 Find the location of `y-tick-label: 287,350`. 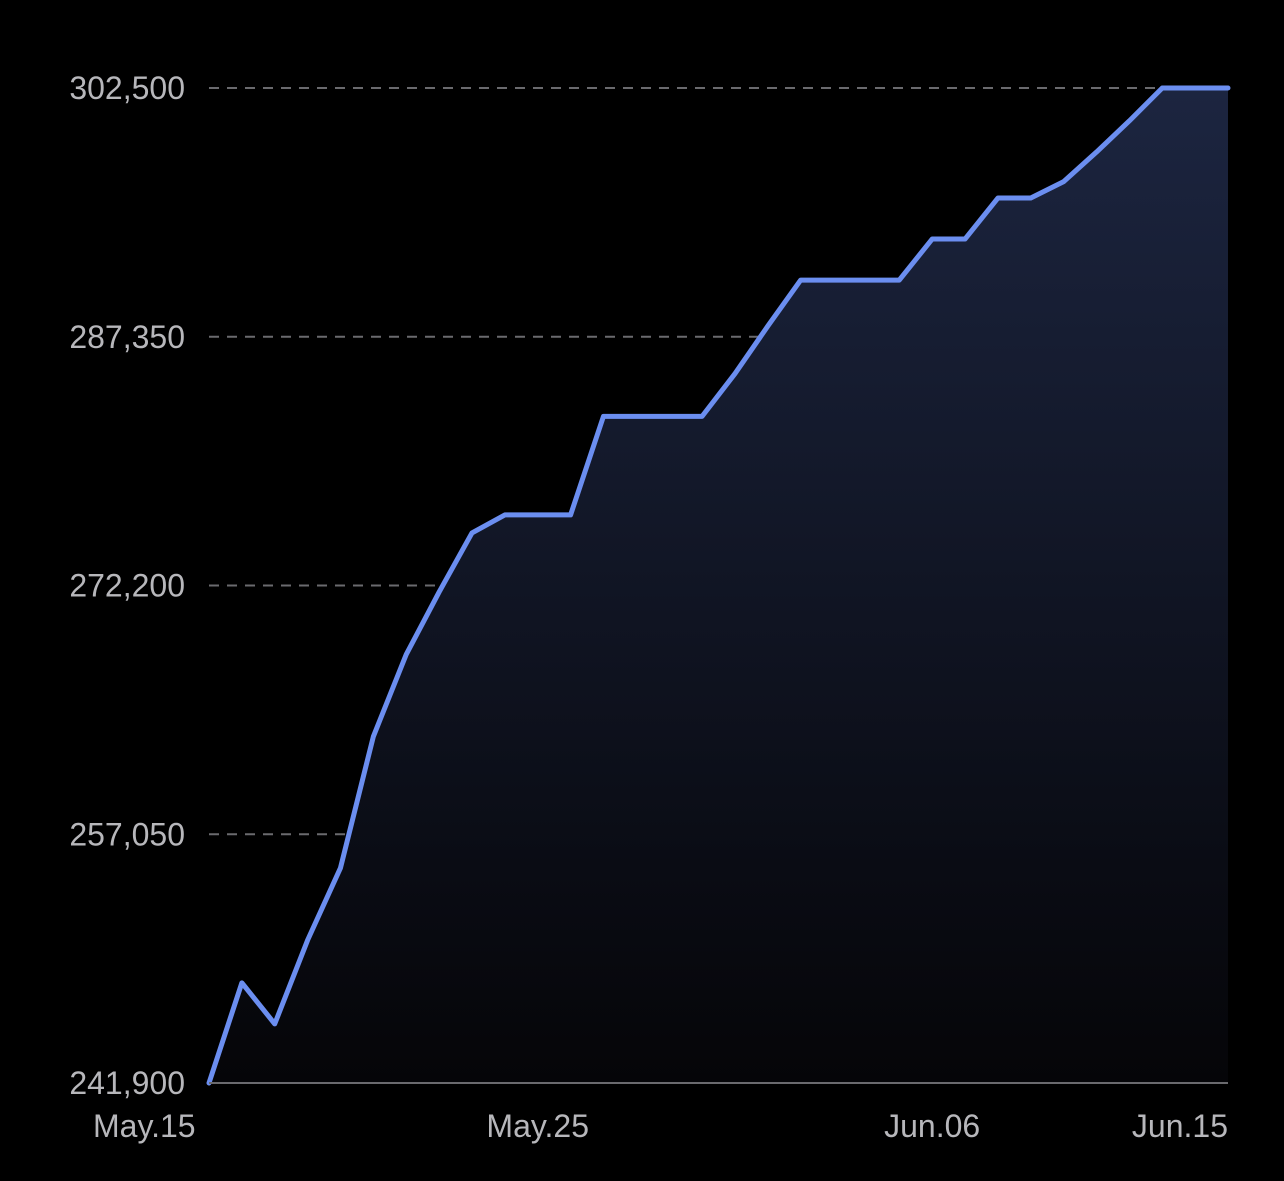

y-tick-label: 287,350 is located at coordinates (127, 337).